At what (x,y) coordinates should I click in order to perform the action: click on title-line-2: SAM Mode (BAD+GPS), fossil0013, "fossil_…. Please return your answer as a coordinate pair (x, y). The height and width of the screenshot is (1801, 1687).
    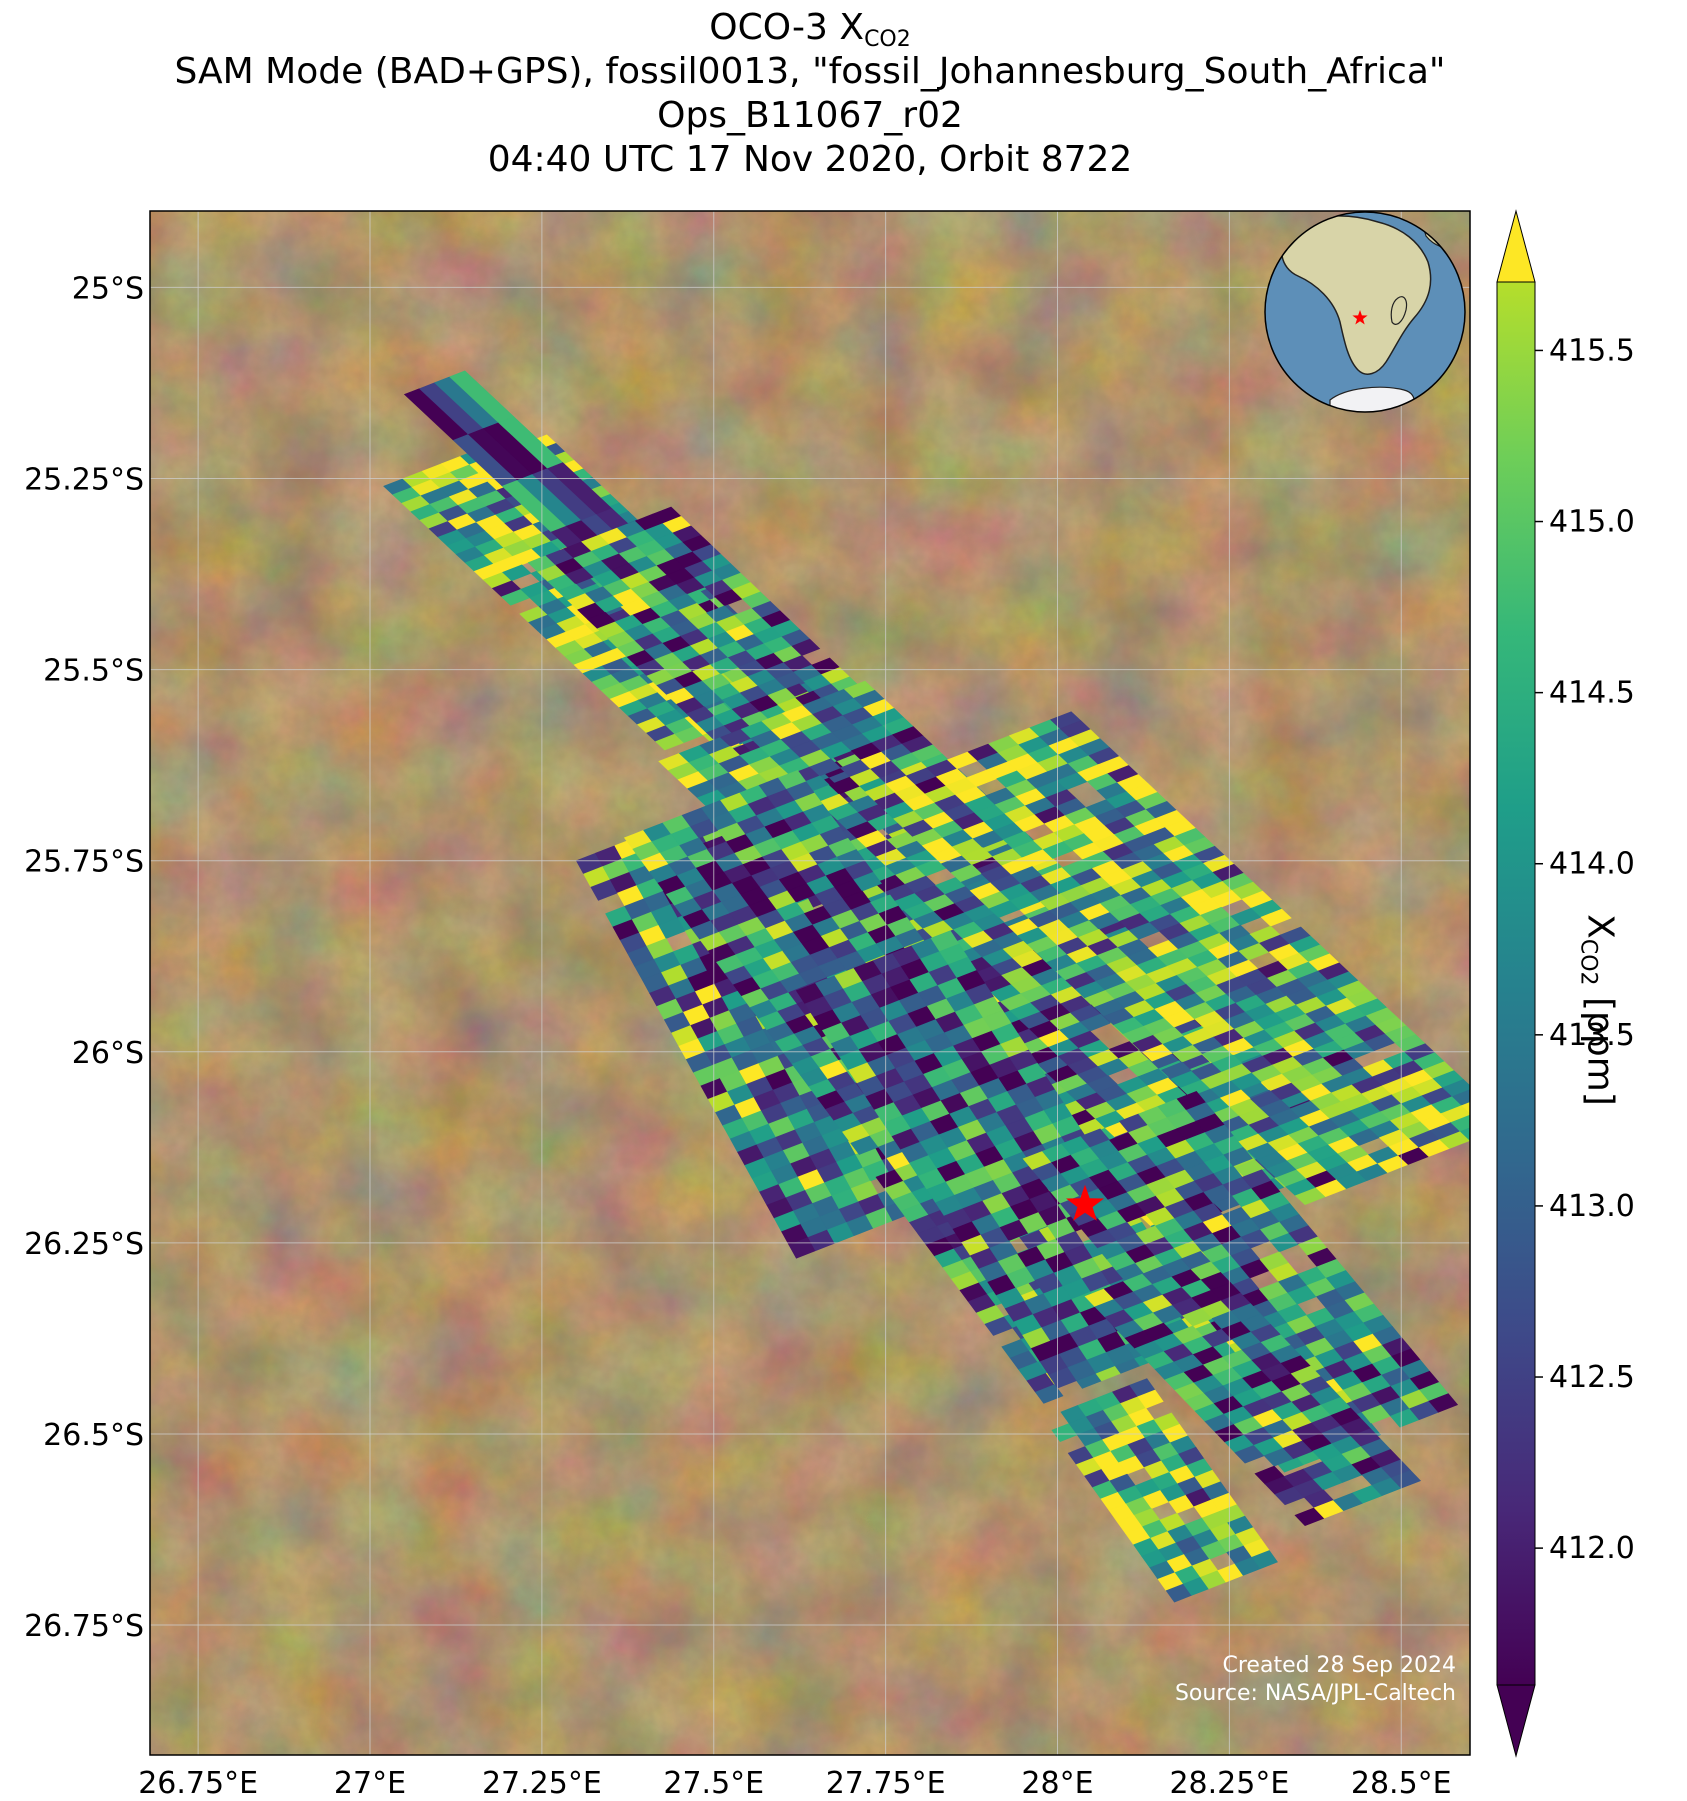
    Looking at the image, I should click on (810, 71).